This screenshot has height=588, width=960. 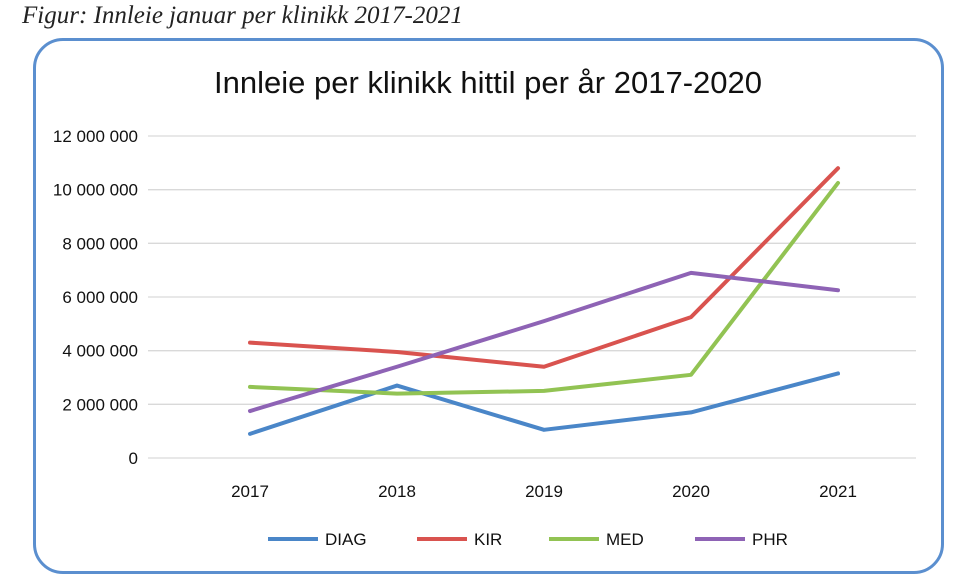 I want to click on y-tick-label: 4 000 000, so click(x=100, y=351).